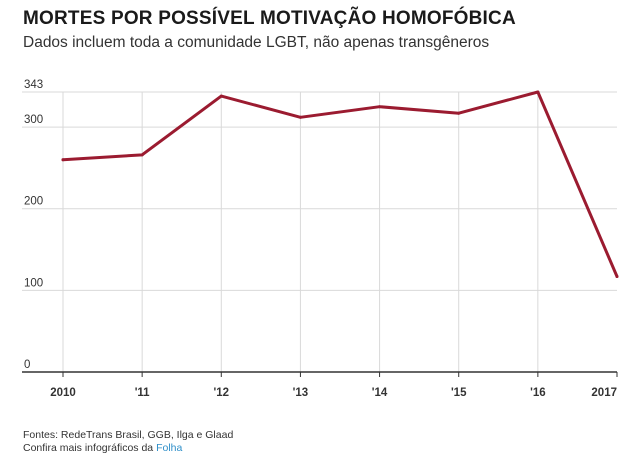 The height and width of the screenshot is (464, 640). Describe the element at coordinates (33, 120) in the screenshot. I see `y-tick-label: 300` at that location.